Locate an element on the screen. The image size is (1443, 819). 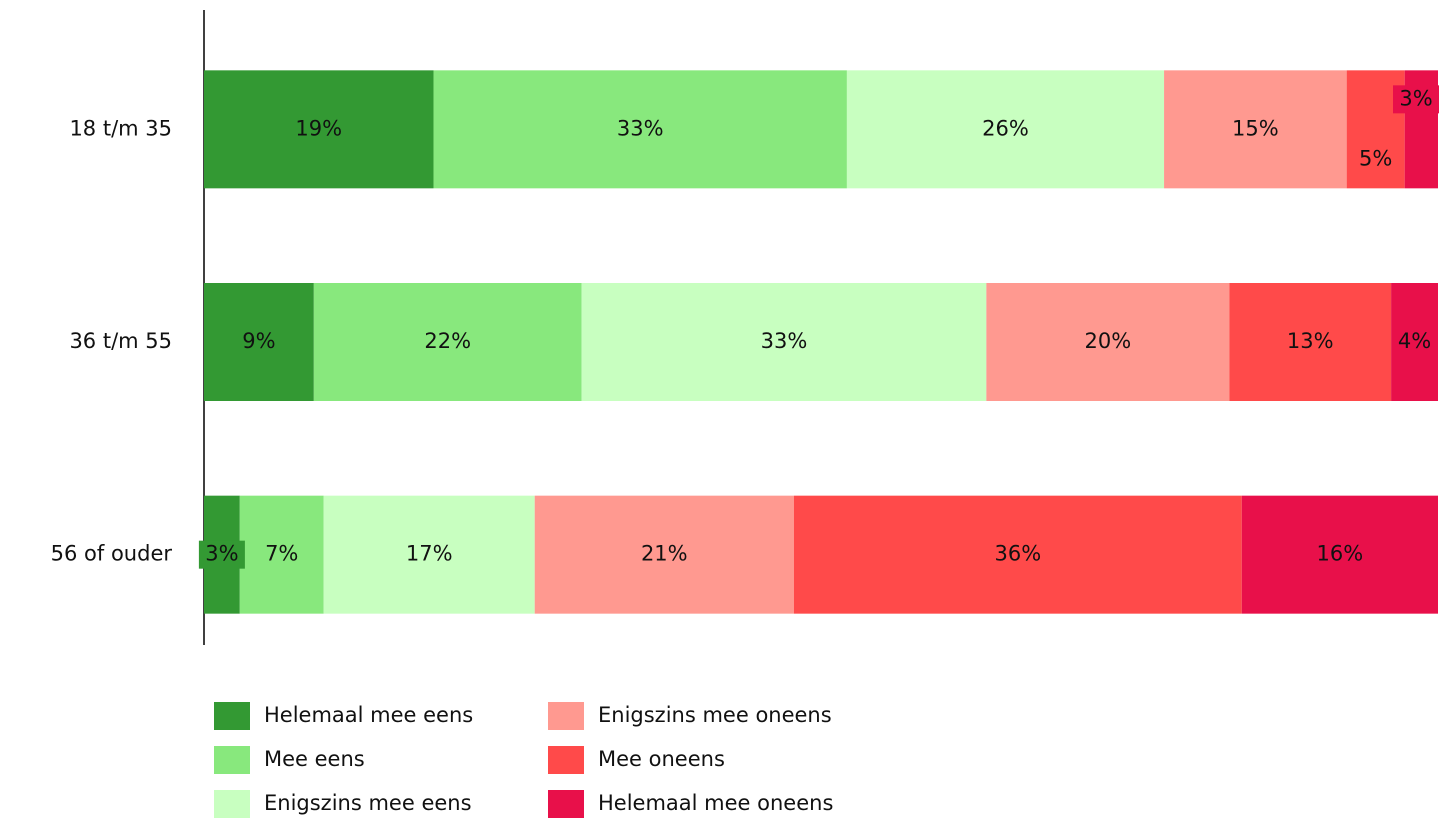
data-label: 15% is located at coordinates (1255, 128).